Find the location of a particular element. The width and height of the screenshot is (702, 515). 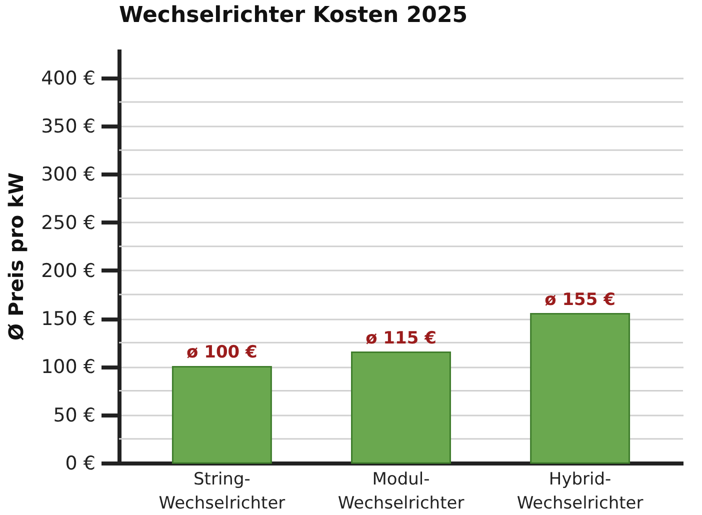

chart-title: Wechselrichter Kosten 2025 is located at coordinates (293, 15).